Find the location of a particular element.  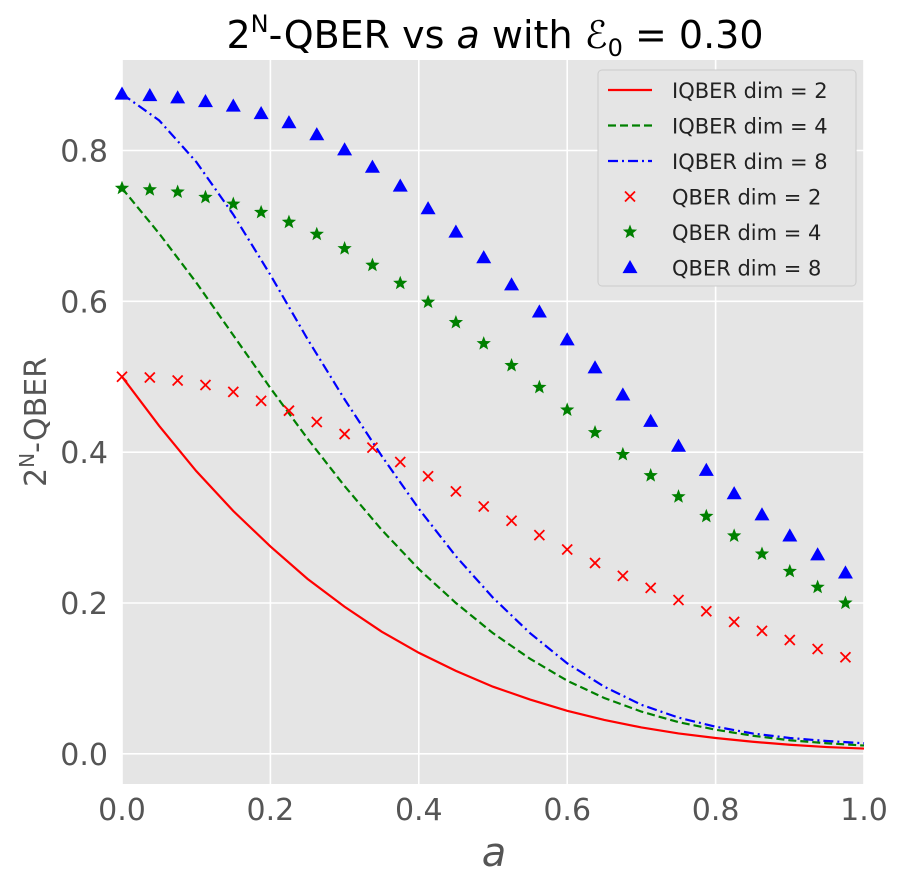

x-axis-label: a is located at coordinates (494, 853).